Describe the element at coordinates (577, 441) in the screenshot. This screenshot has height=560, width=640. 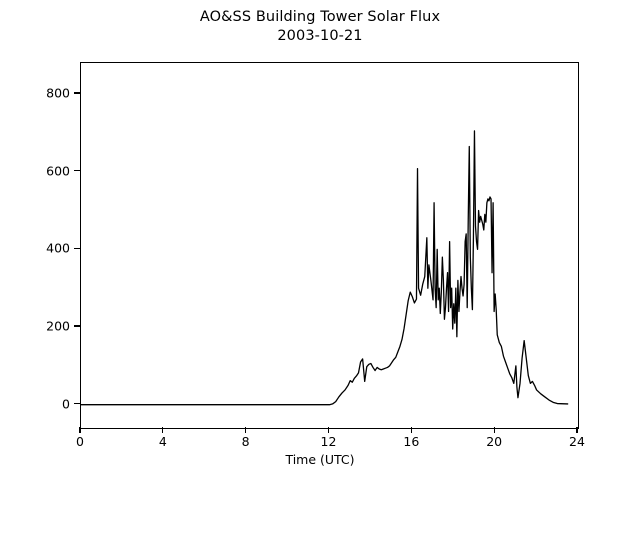
I see `x-tick-label: 24` at that location.